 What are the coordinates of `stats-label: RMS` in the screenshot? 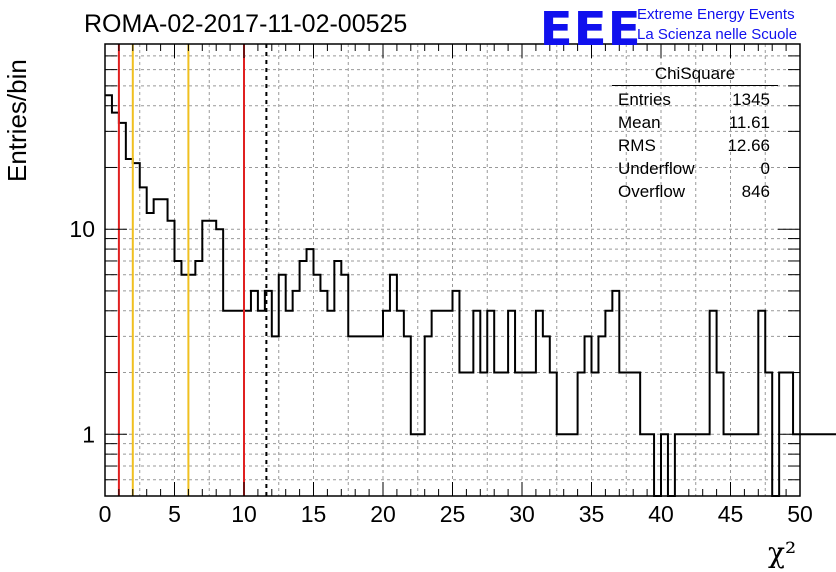 It's located at (637, 145).